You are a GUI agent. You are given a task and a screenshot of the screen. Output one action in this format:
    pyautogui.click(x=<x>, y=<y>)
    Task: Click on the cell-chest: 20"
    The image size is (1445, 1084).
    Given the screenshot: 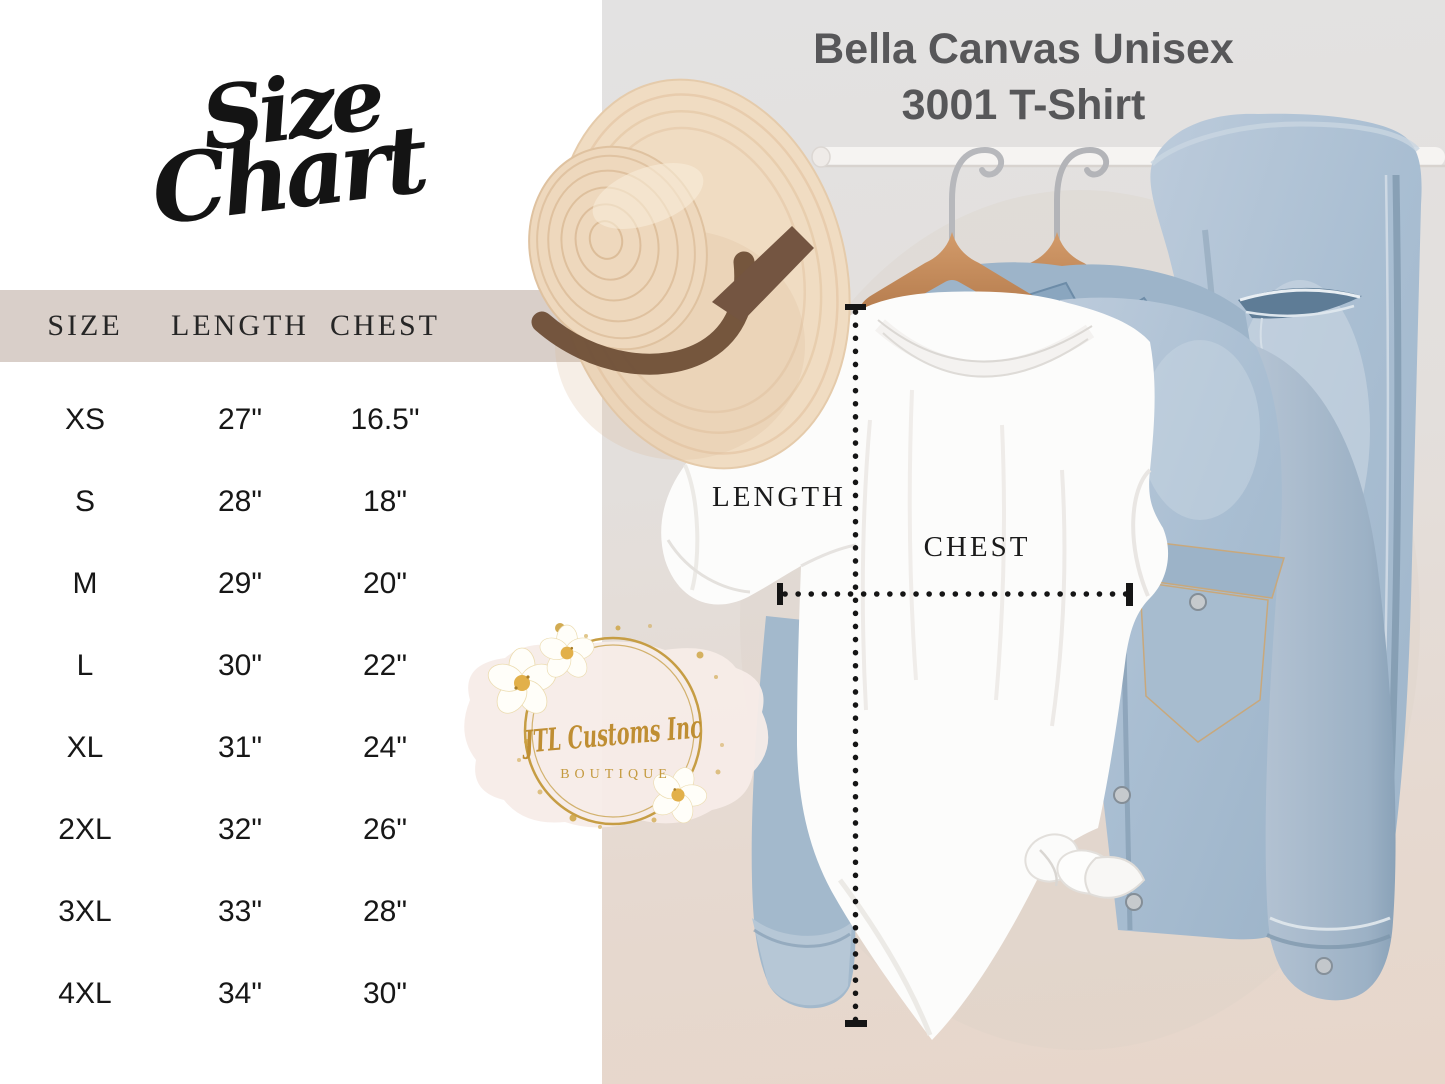 What is the action you would take?
    pyautogui.click(x=385, y=583)
    